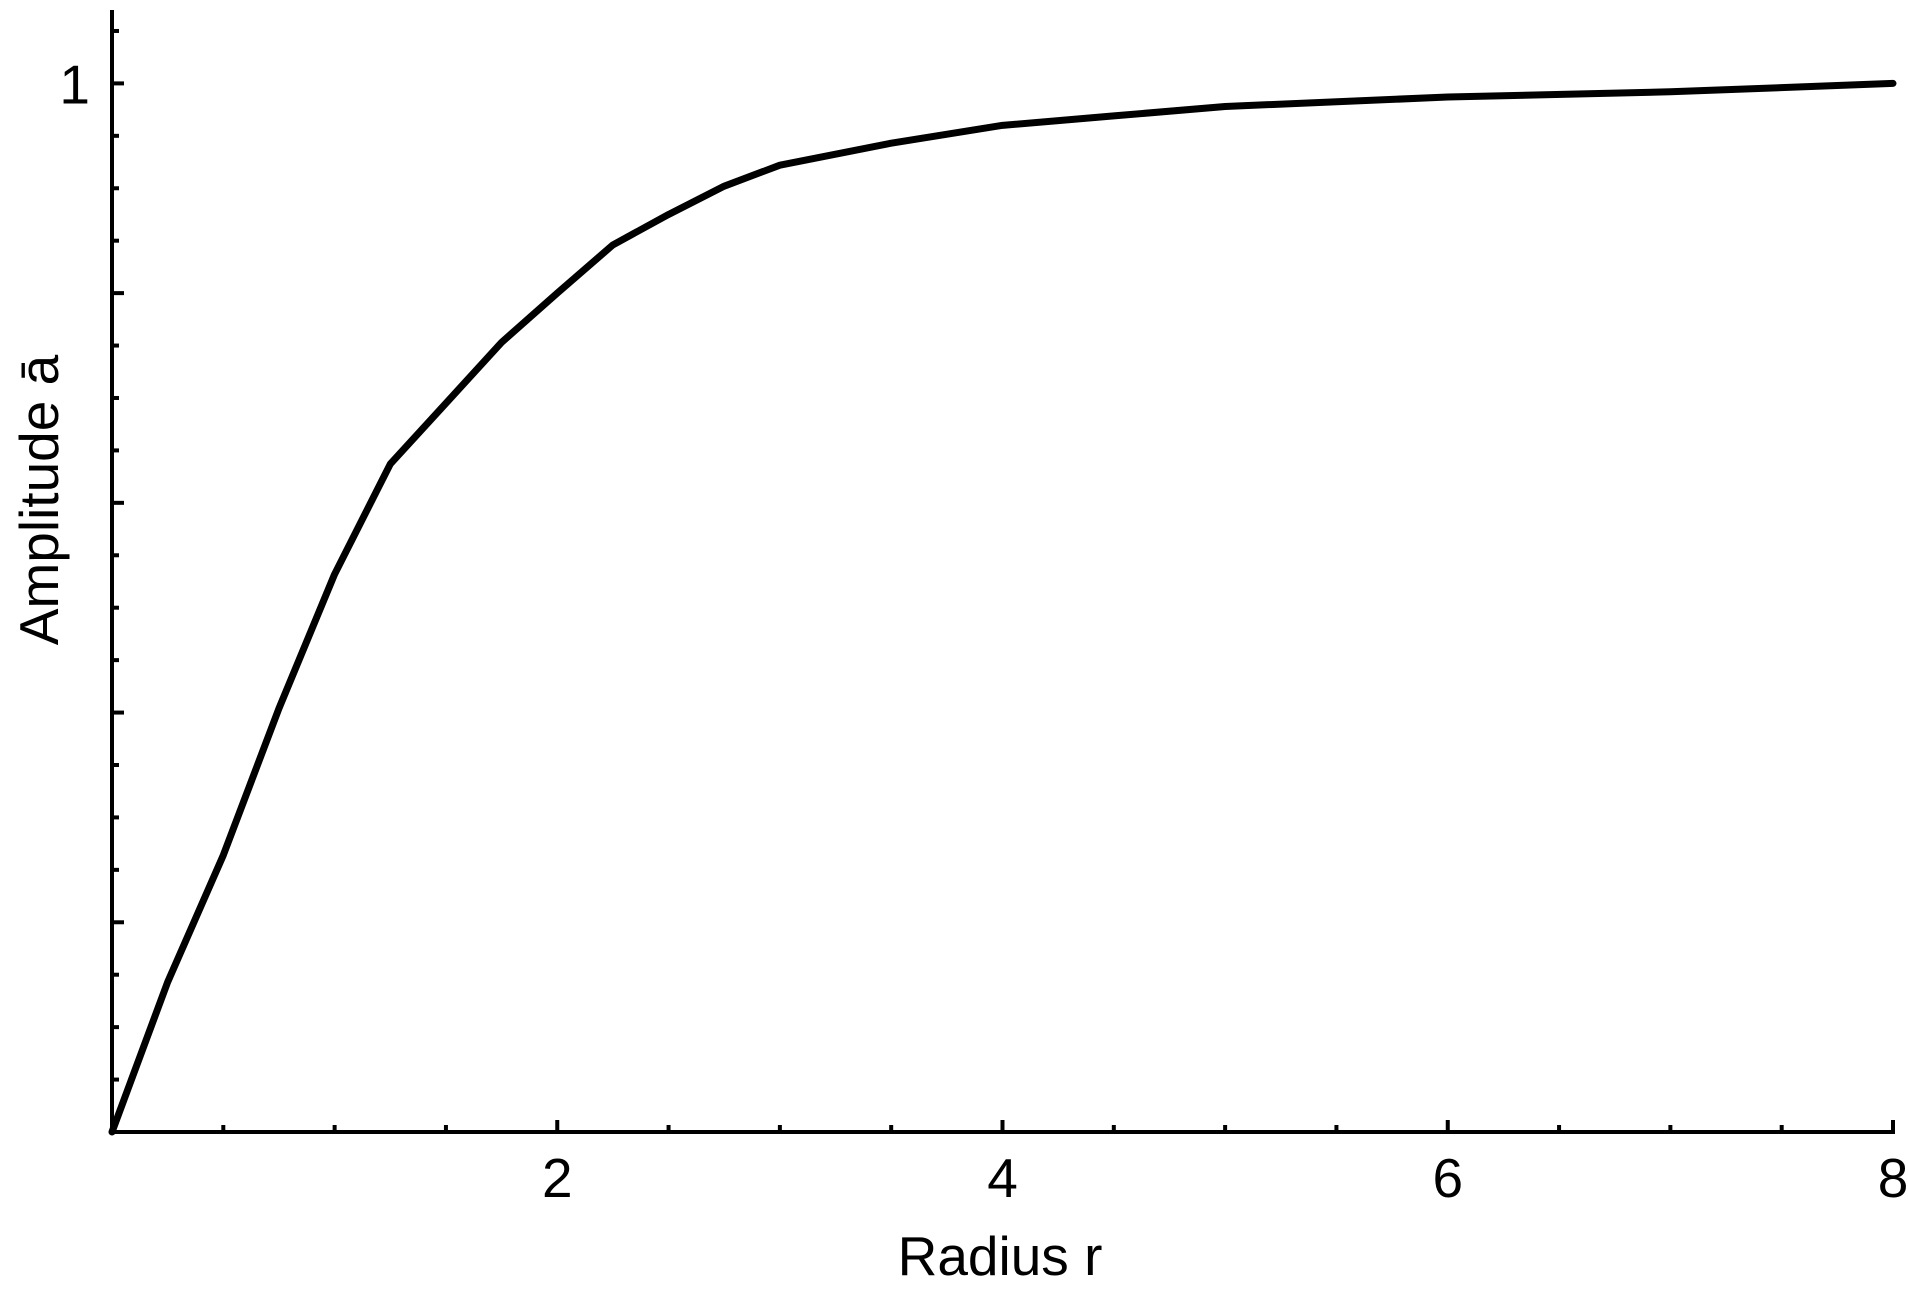 This screenshot has height=1292, width=1908. I want to click on y-axis-label: Amplitude ā, so click(39, 499).